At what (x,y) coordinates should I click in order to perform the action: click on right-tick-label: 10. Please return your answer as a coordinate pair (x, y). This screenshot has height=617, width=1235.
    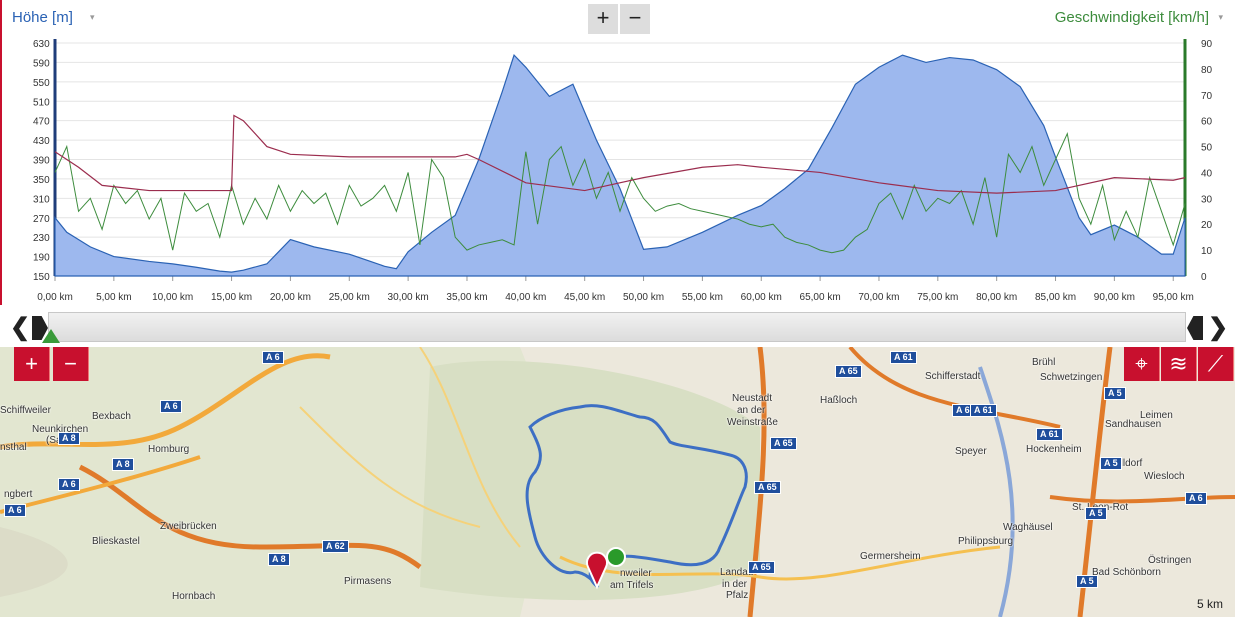
    Looking at the image, I should click on (1207, 251).